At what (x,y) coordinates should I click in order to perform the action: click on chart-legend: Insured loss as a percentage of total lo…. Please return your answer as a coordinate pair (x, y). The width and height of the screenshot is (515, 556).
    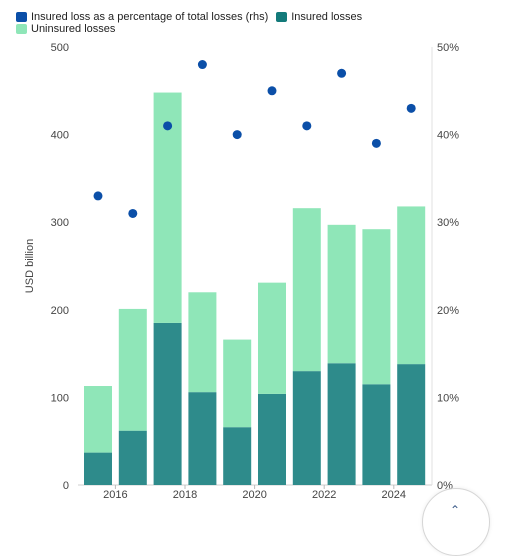
    Looking at the image, I should click on (256, 23).